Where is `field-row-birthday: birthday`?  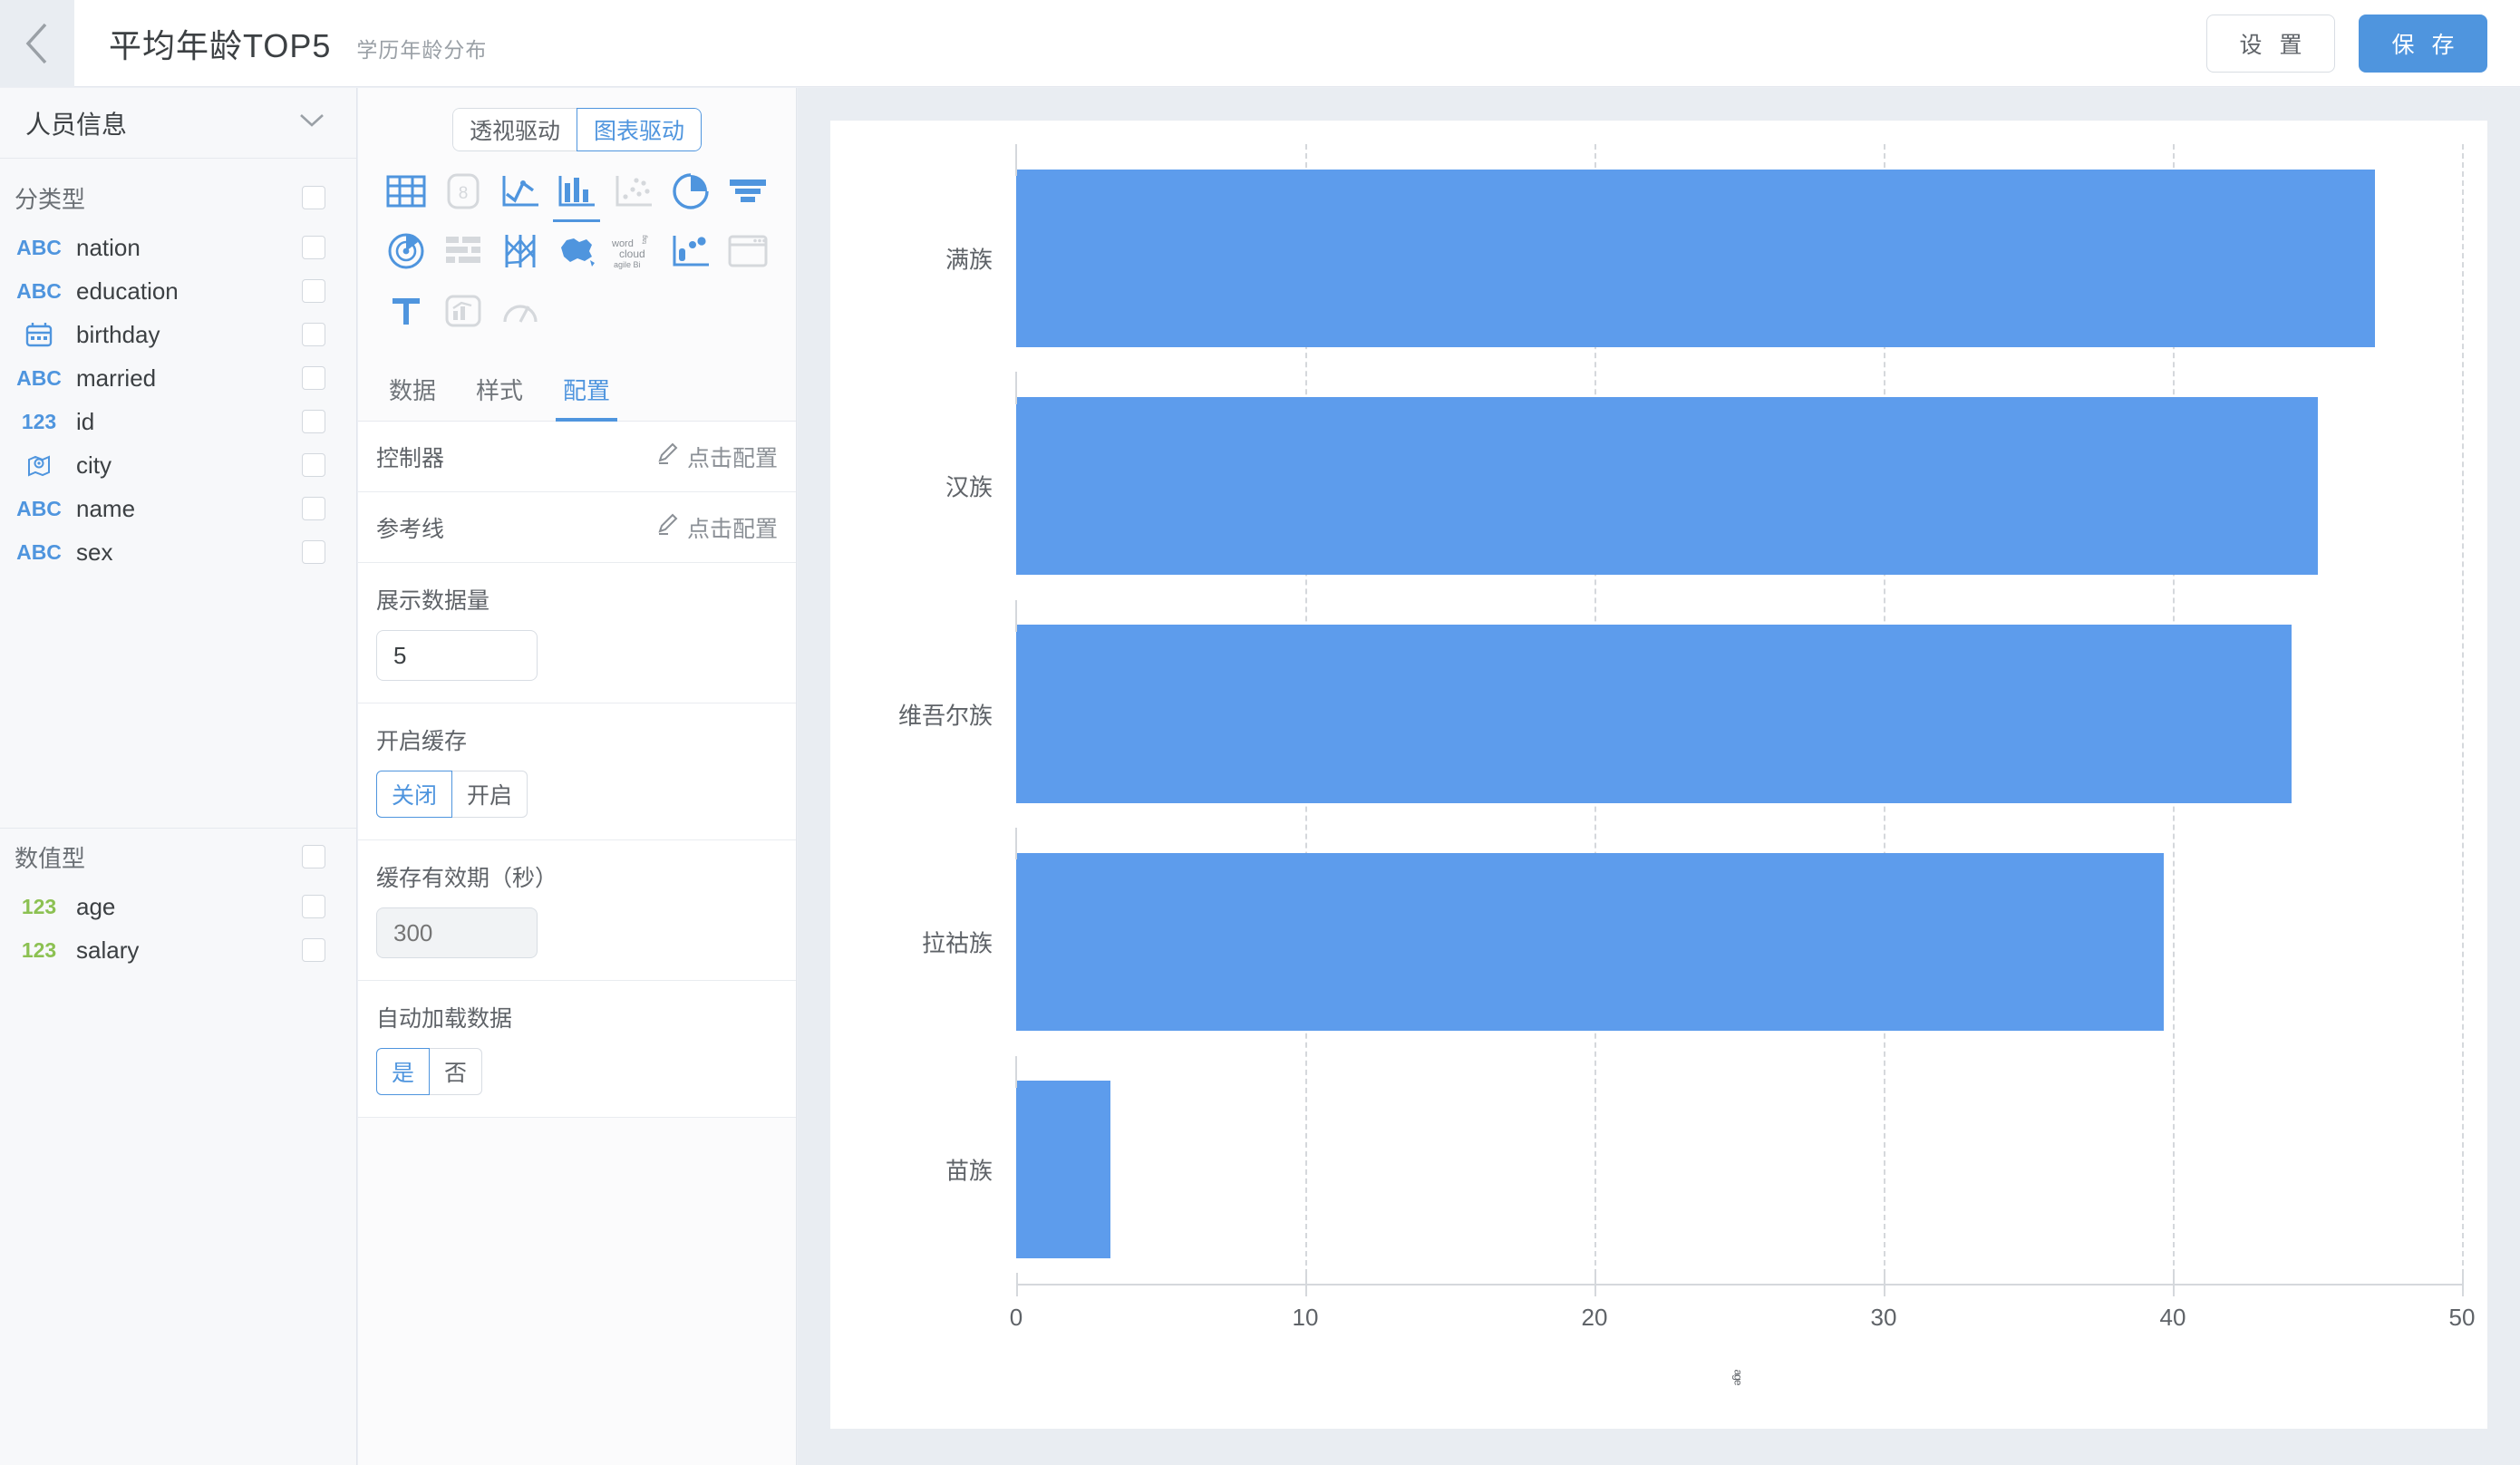
field-row-birthday: birthday is located at coordinates (178, 334).